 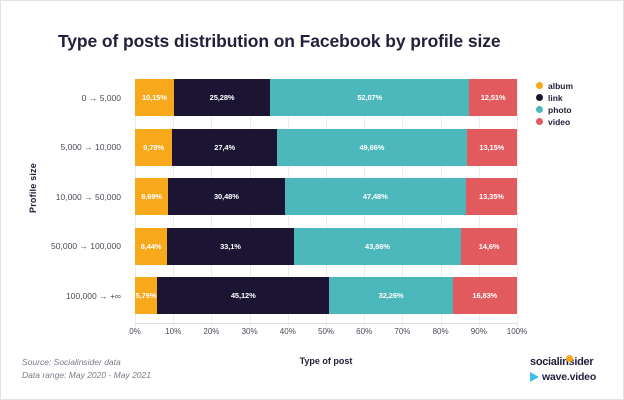 What do you see at coordinates (517, 203) in the screenshot?
I see `gridline` at bounding box center [517, 203].